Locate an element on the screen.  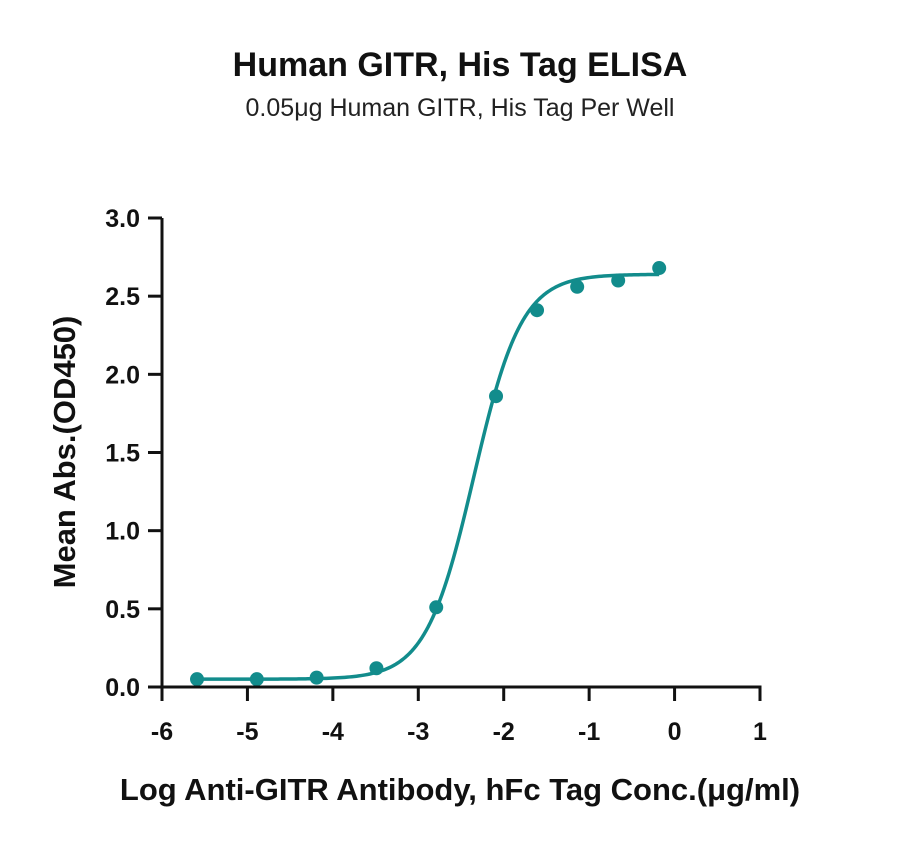
y-tick-label: 2.5 is located at coordinates (122, 297).